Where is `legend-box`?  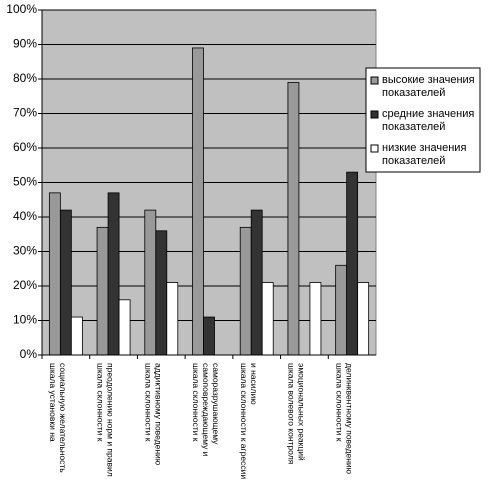 legend-box is located at coordinates (423, 120).